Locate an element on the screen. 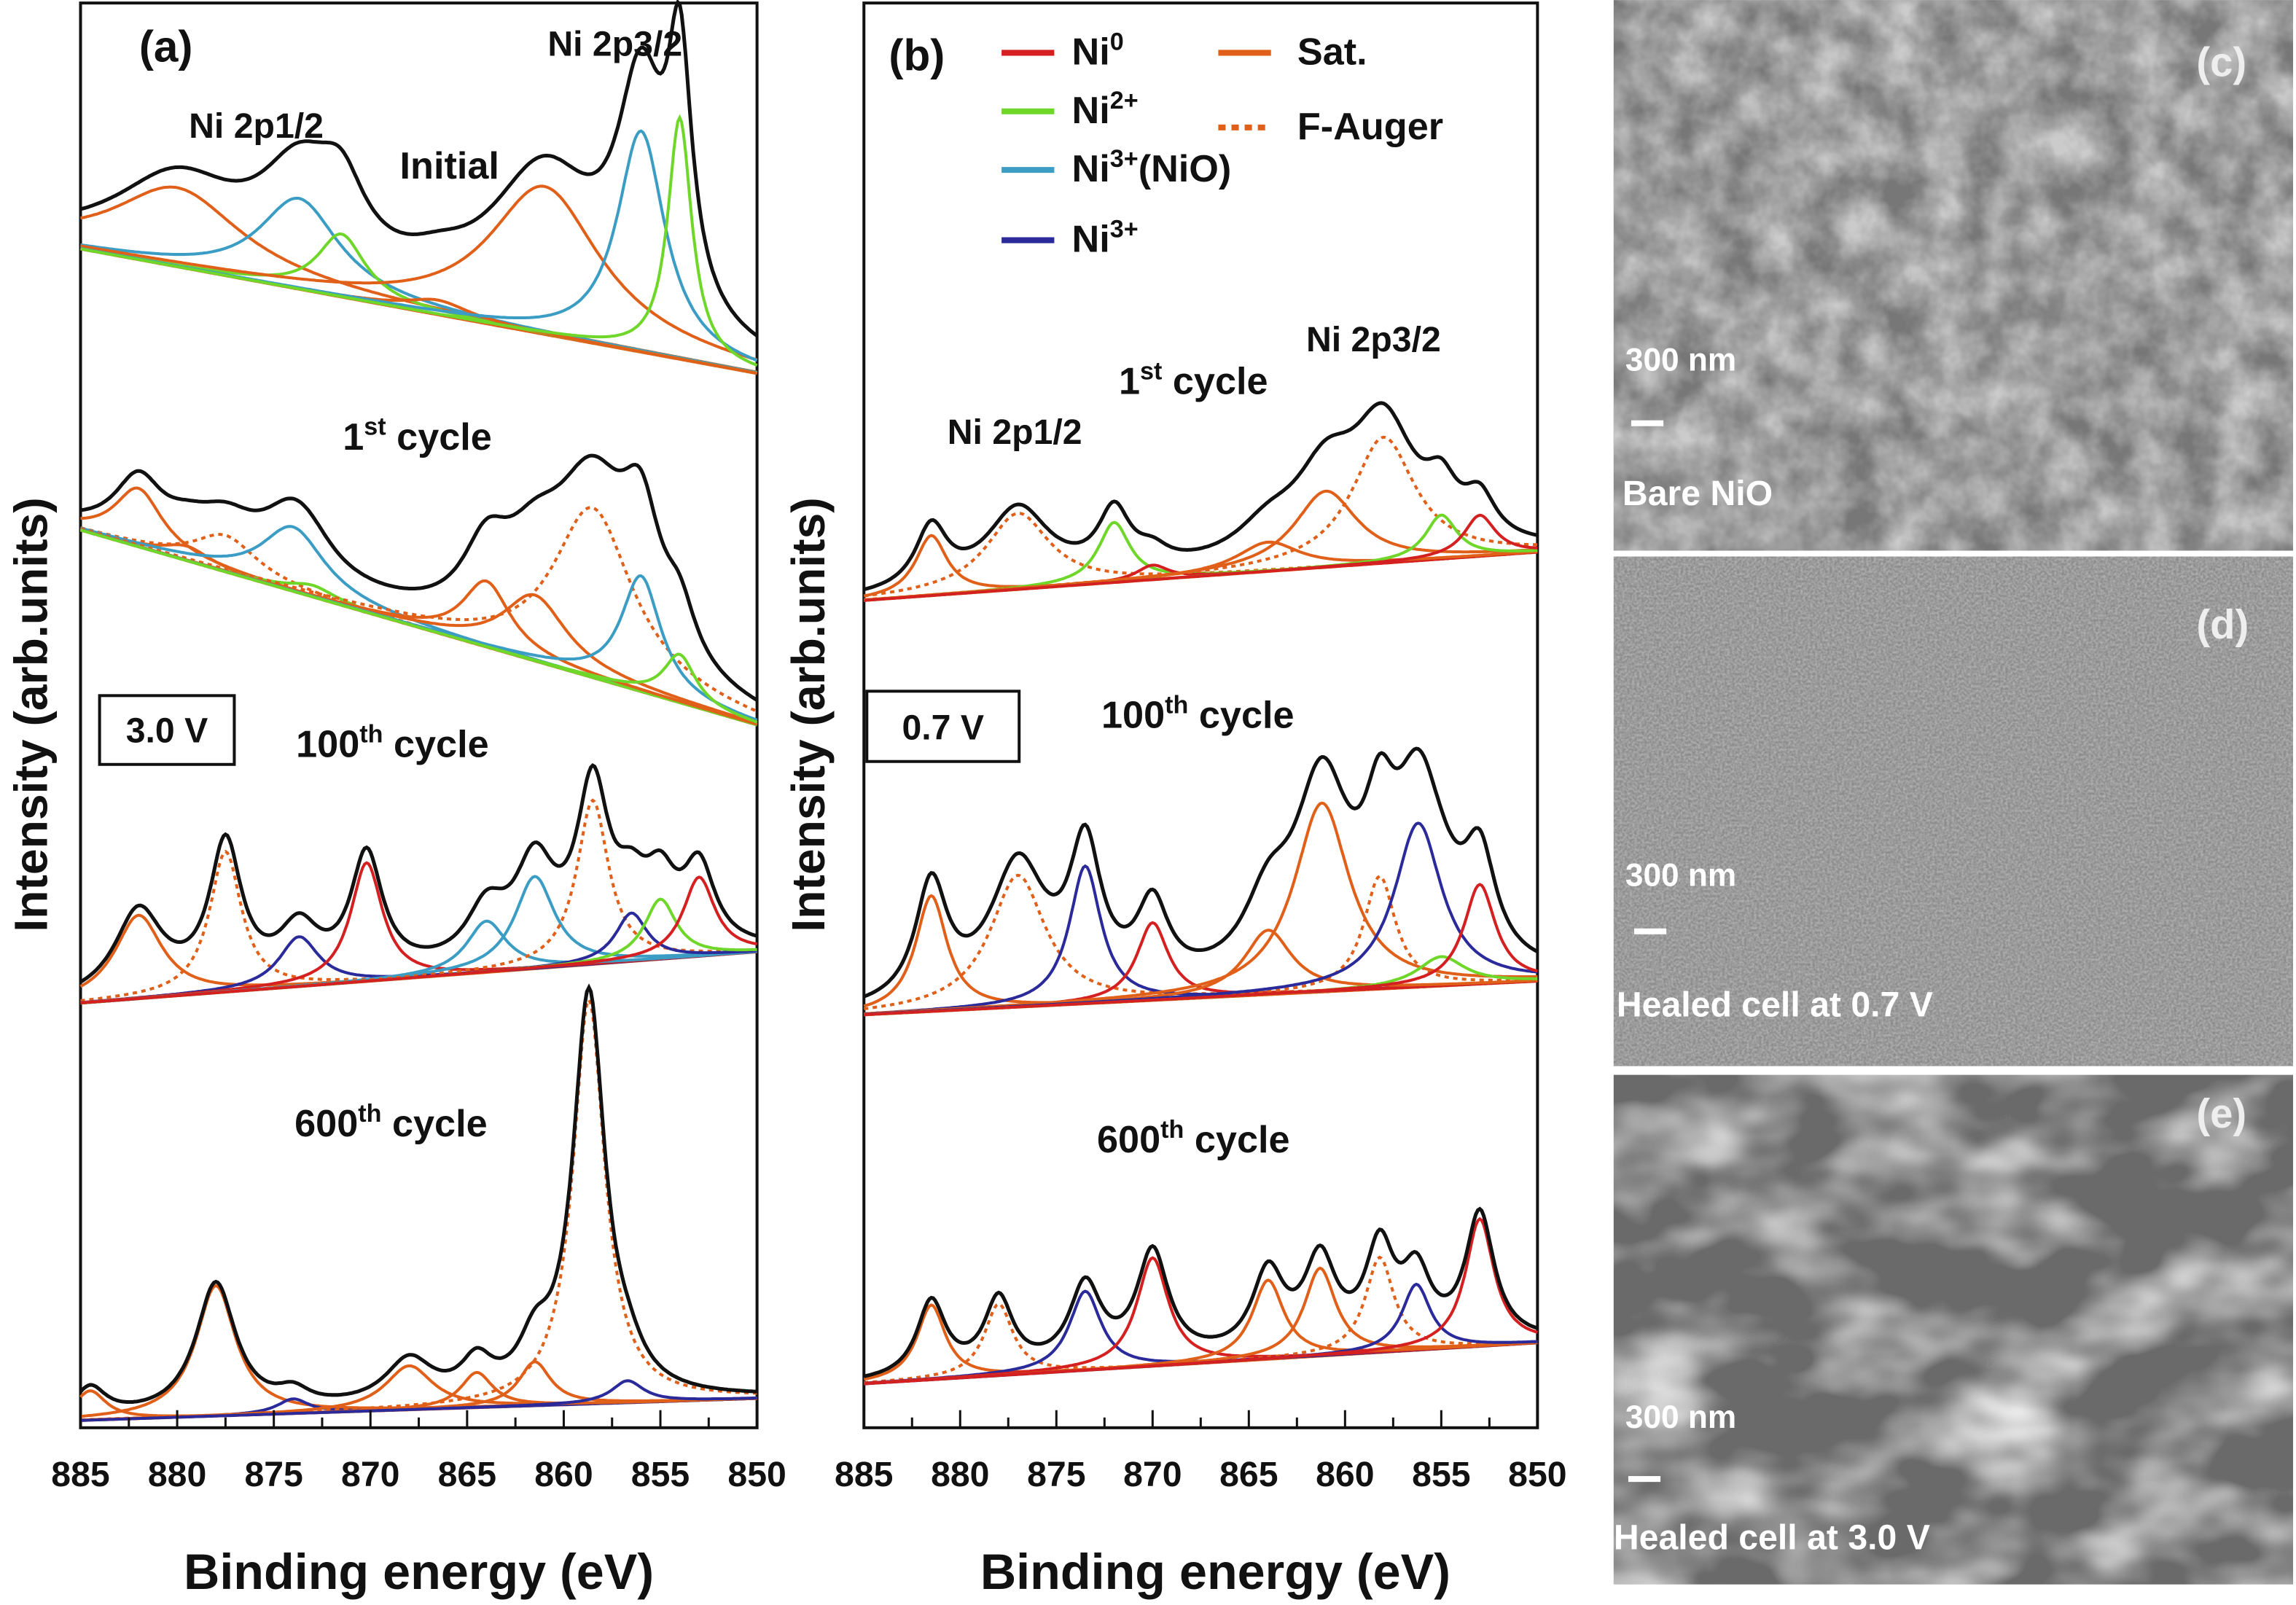 The height and width of the screenshot is (1605, 2296). panel-label: (e) is located at coordinates (2221, 1113).